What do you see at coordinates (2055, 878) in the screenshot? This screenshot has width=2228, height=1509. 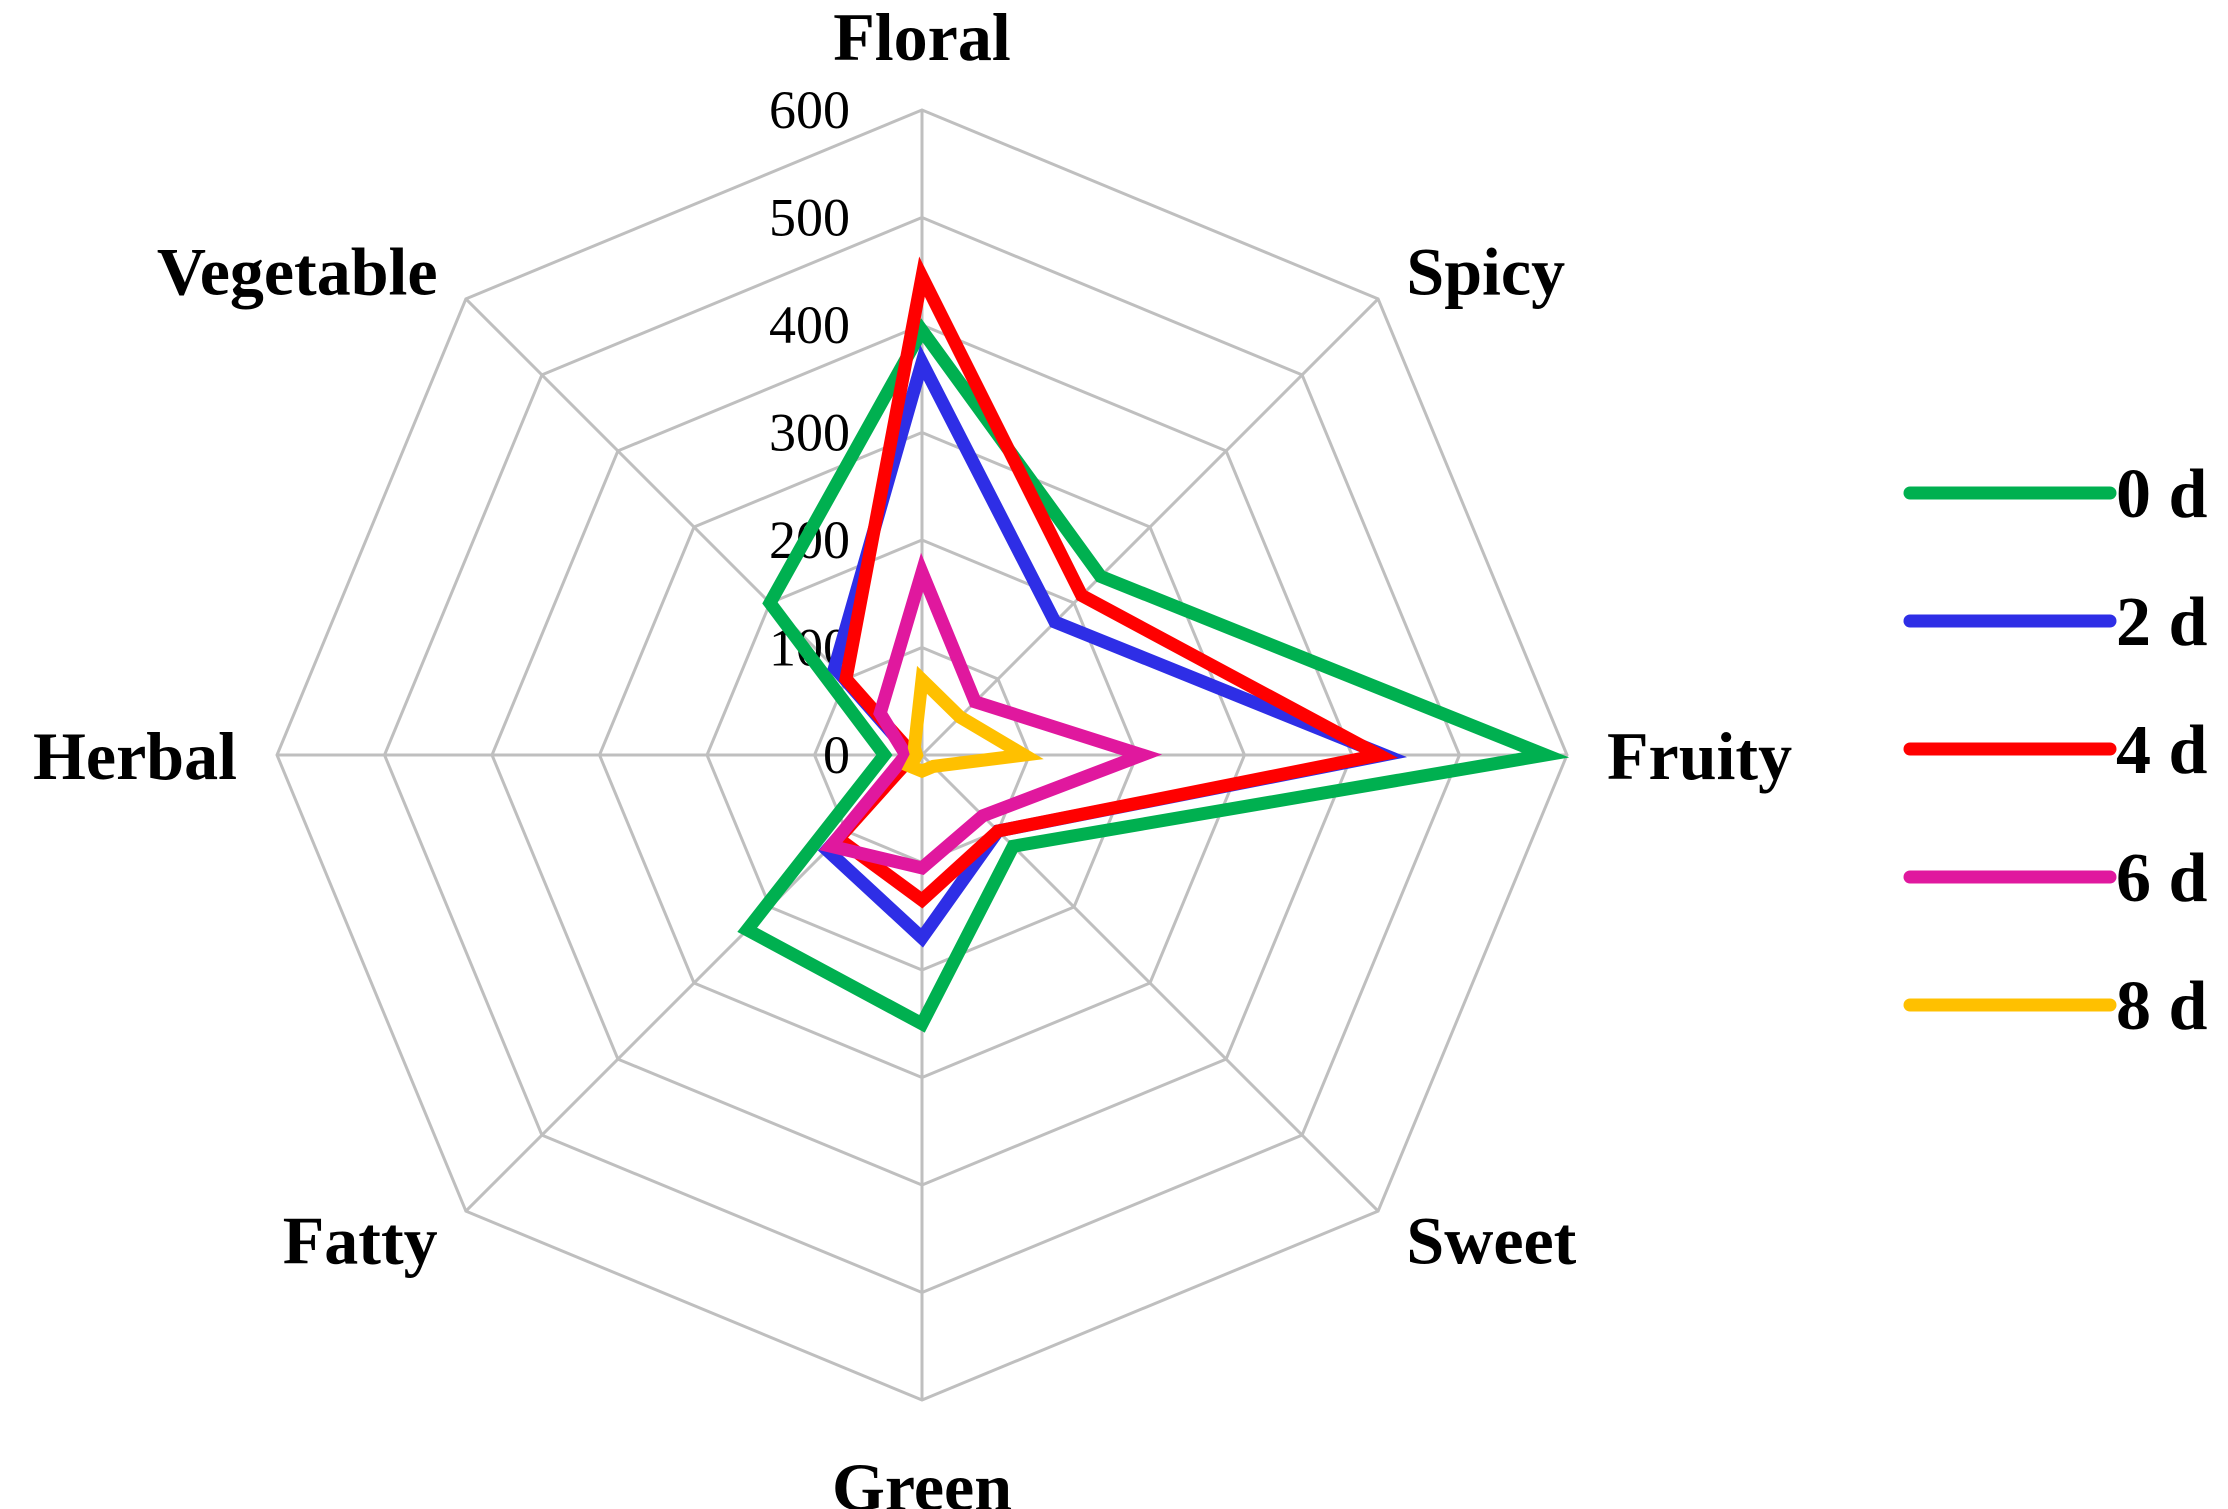 I see `legend-item-6-d: 6 d` at bounding box center [2055, 878].